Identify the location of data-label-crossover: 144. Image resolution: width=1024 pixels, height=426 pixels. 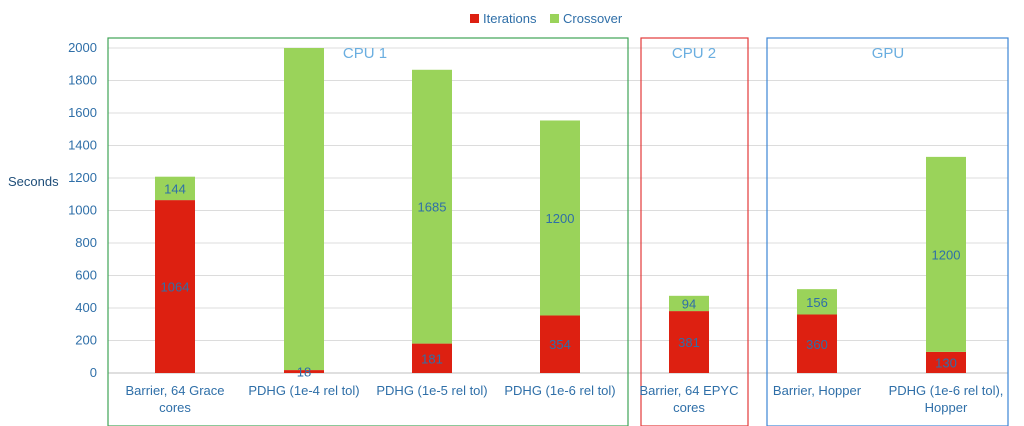
(175, 188).